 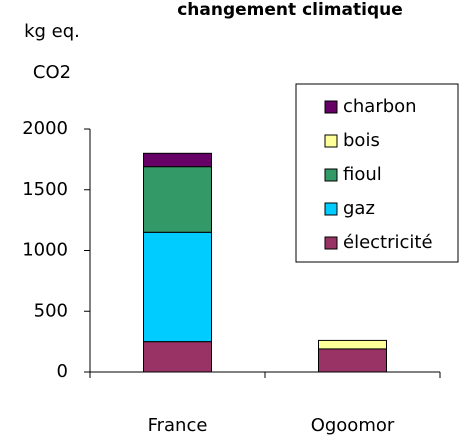 What do you see at coordinates (359, 208) in the screenshot?
I see `legend-label: gaz` at bounding box center [359, 208].